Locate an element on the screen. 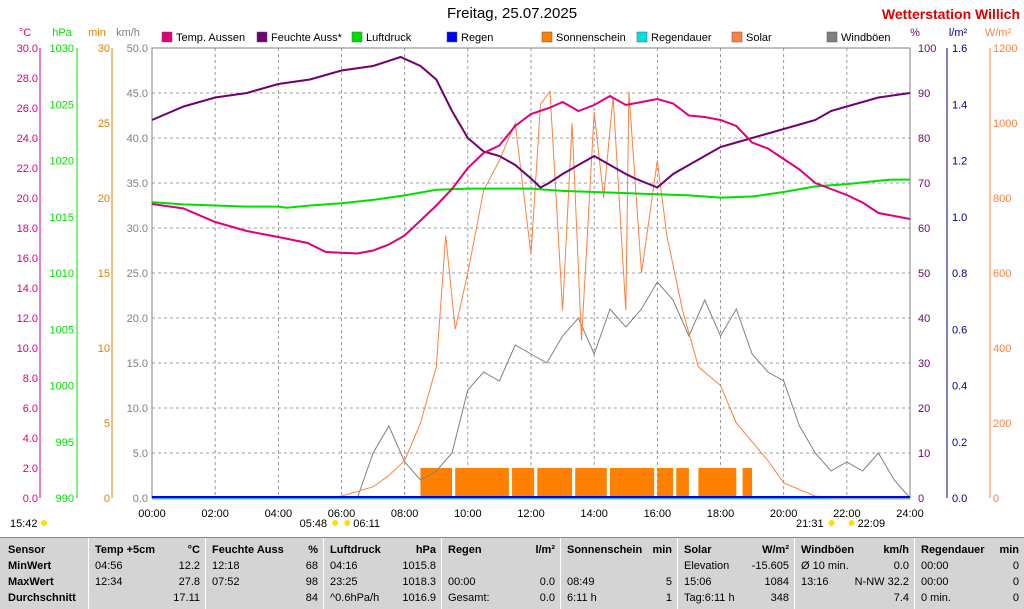 This screenshot has height=609, width=1024. unit-label-min: min is located at coordinates (97, 33).